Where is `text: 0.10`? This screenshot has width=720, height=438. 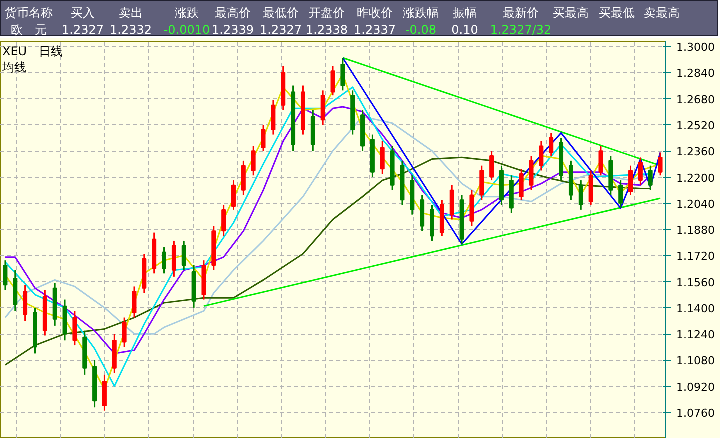 text: 0.10 is located at coordinates (465, 30).